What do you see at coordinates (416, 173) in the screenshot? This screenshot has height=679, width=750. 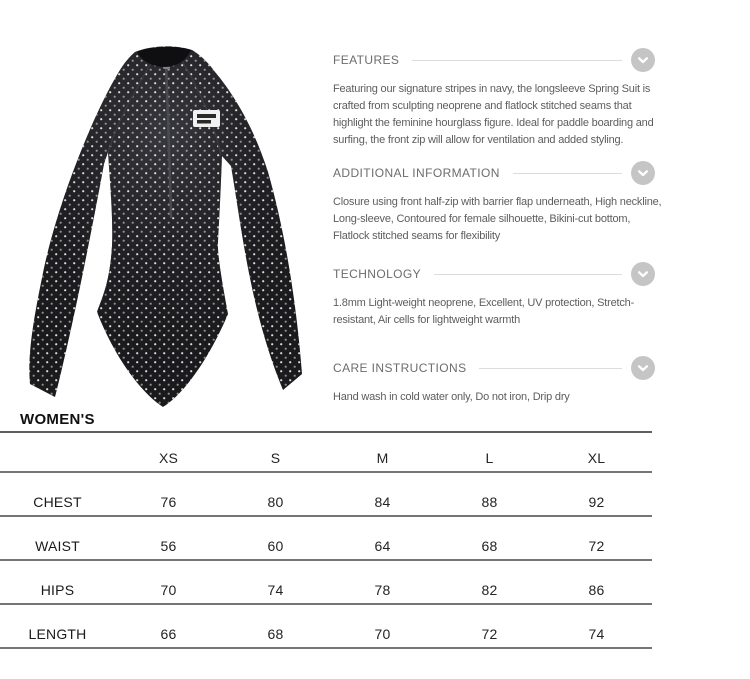 I see `accordion-title: ADDITIONAL INFORMATION` at bounding box center [416, 173].